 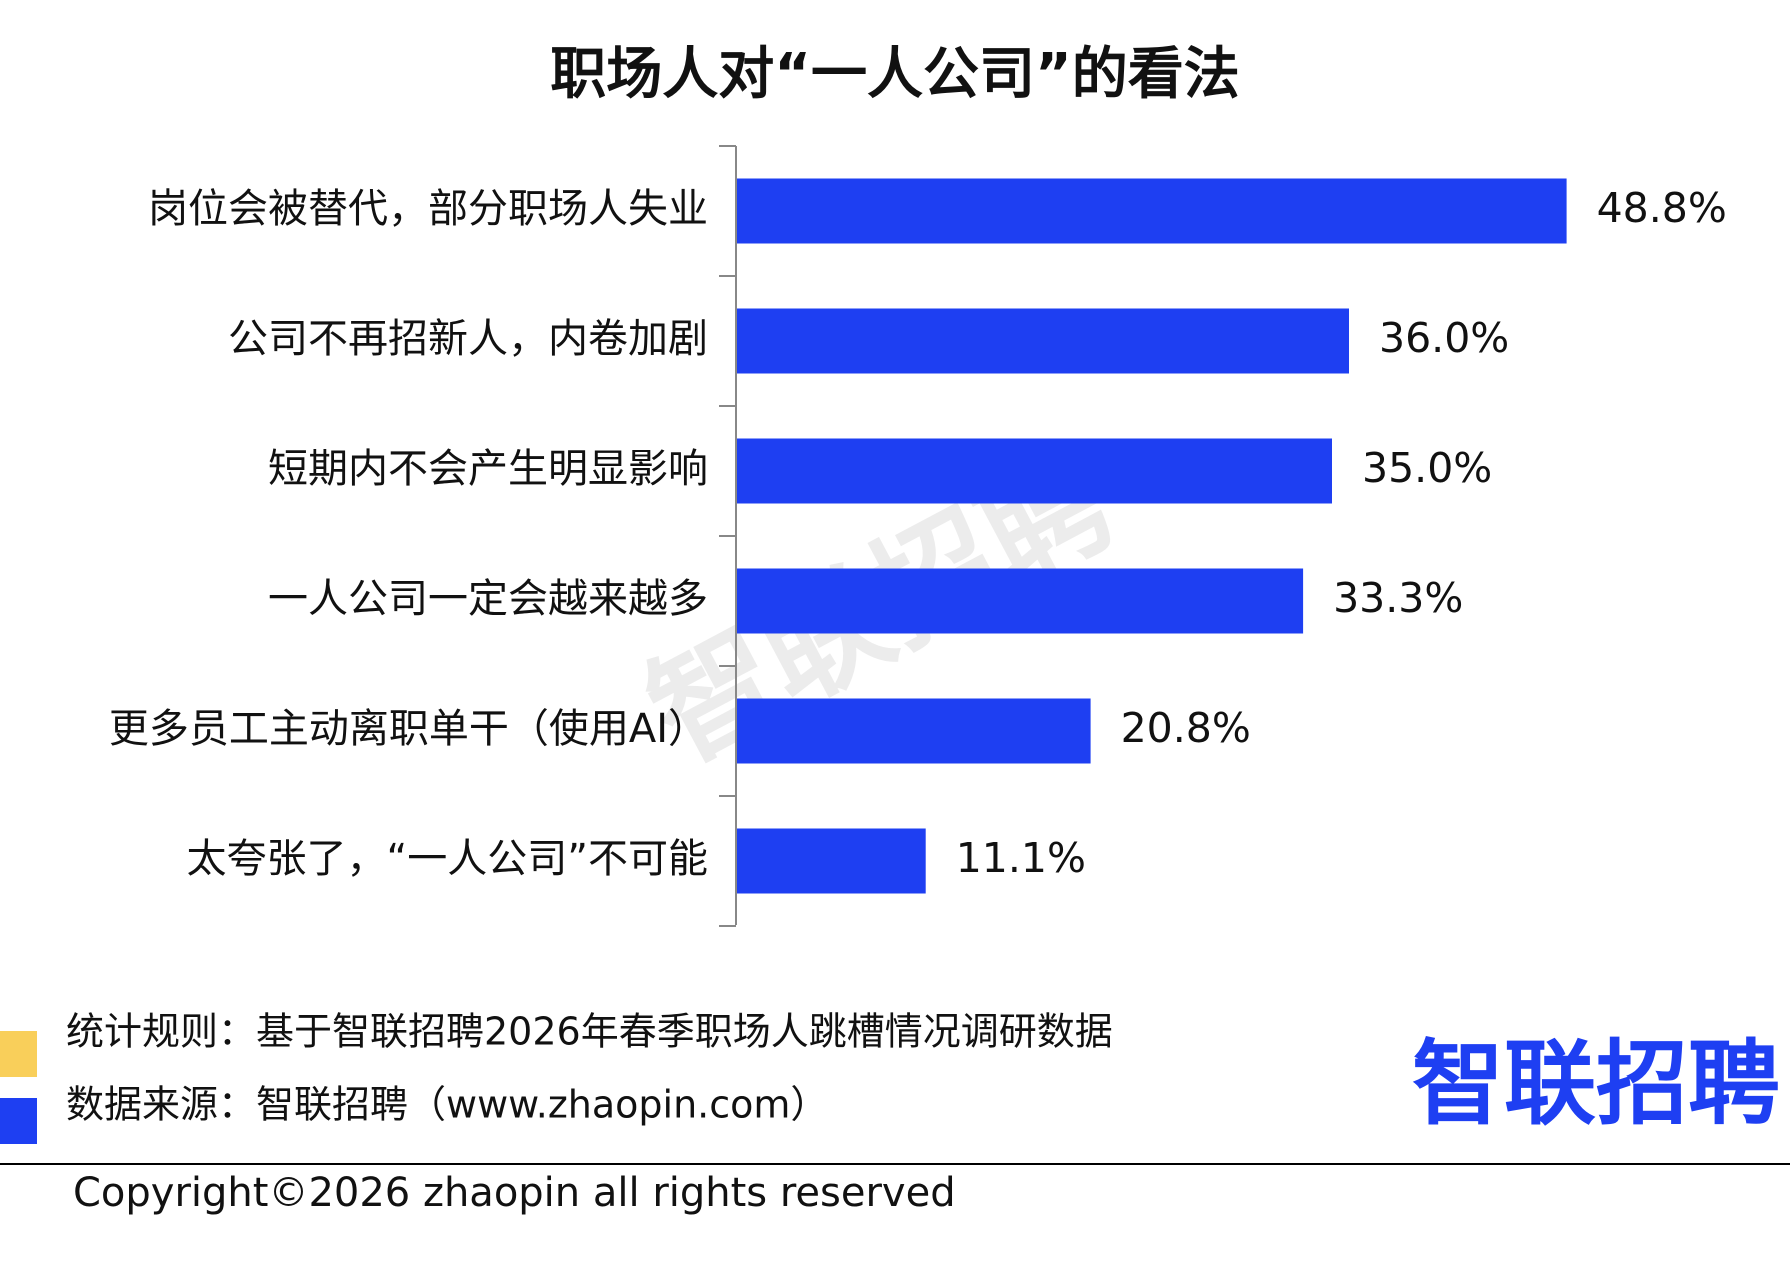 I want to click on logo: 智联招聘, so click(x=1596, y=1083).